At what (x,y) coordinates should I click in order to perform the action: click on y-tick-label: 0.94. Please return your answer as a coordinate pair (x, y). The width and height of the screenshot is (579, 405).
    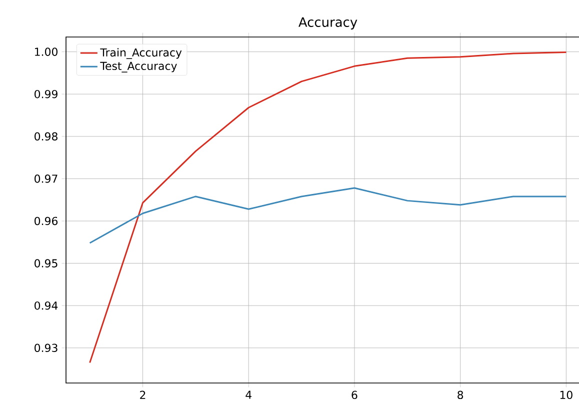
    Looking at the image, I should click on (46, 305).